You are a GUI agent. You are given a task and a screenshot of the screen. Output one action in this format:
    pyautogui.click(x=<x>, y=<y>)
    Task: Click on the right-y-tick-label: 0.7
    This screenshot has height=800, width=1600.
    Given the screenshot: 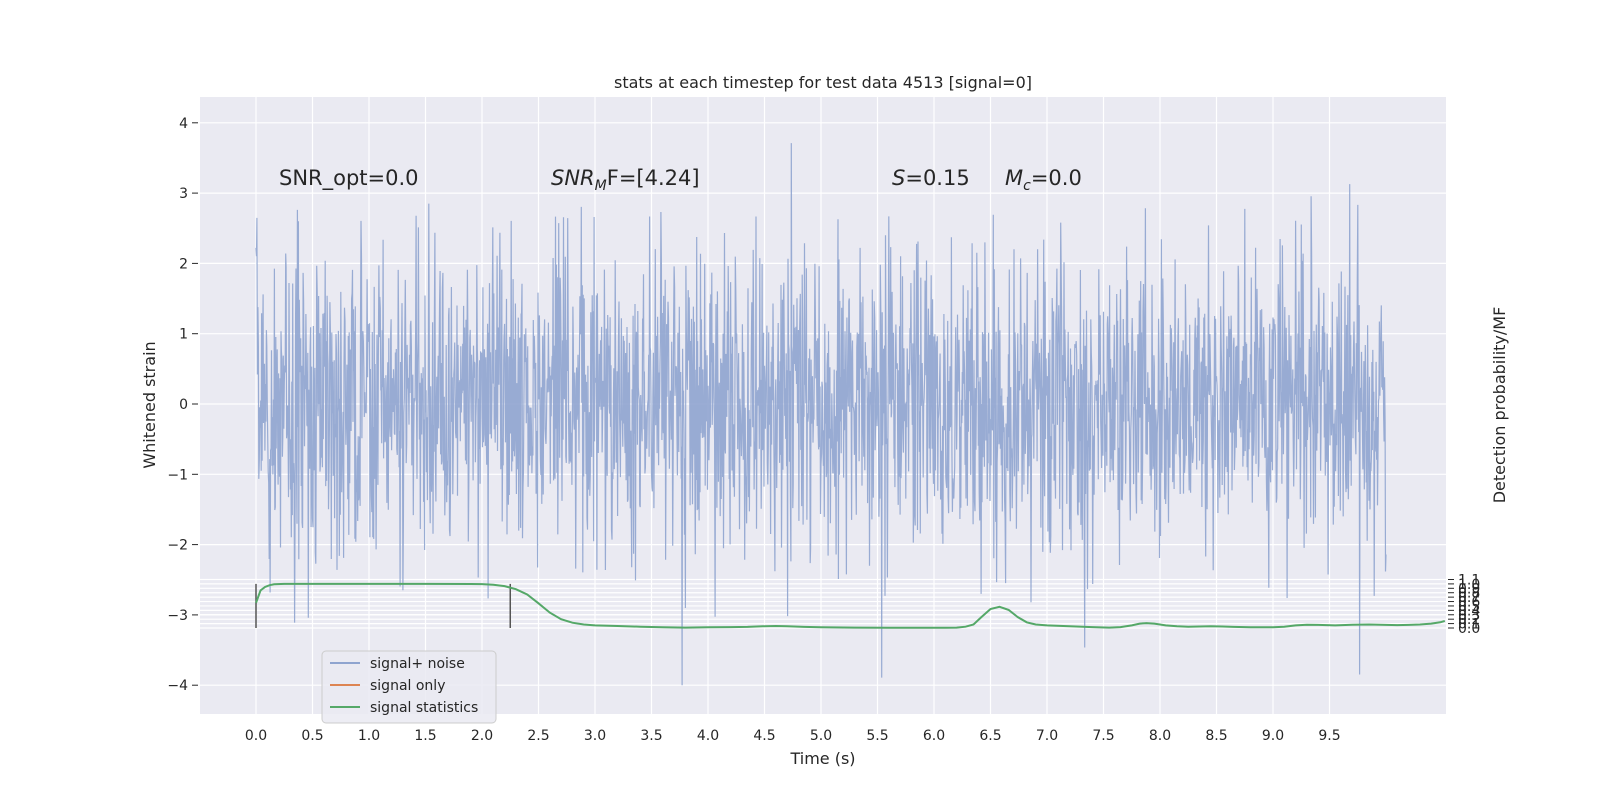 What is the action you would take?
    pyautogui.click(x=1469, y=598)
    